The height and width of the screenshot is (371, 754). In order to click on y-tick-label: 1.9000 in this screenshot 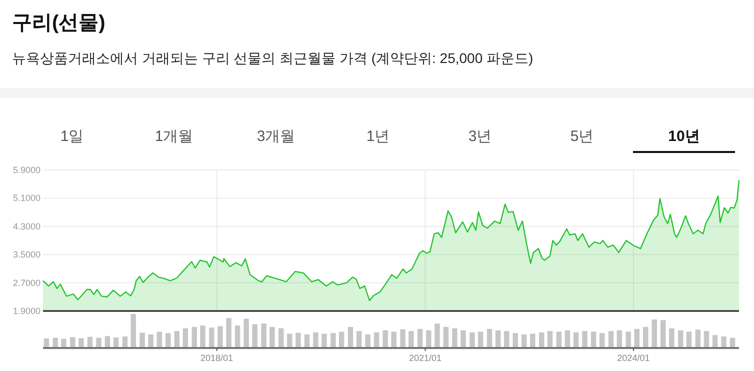, I will do `click(27, 311)`.